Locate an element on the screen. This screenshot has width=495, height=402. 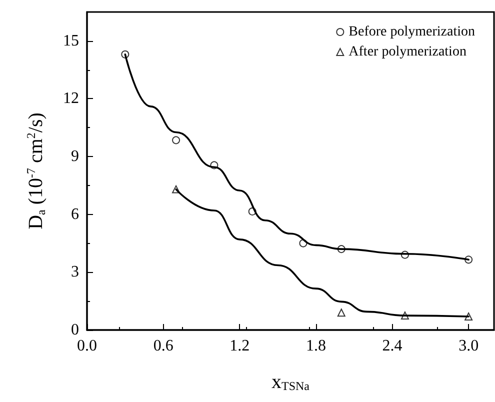
x-tick-label: 3.0 is located at coordinates (468, 346).